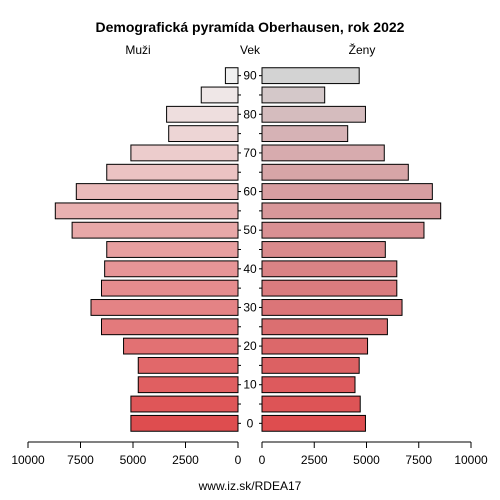  I want to click on age-tick-label: 90, so click(250, 76).